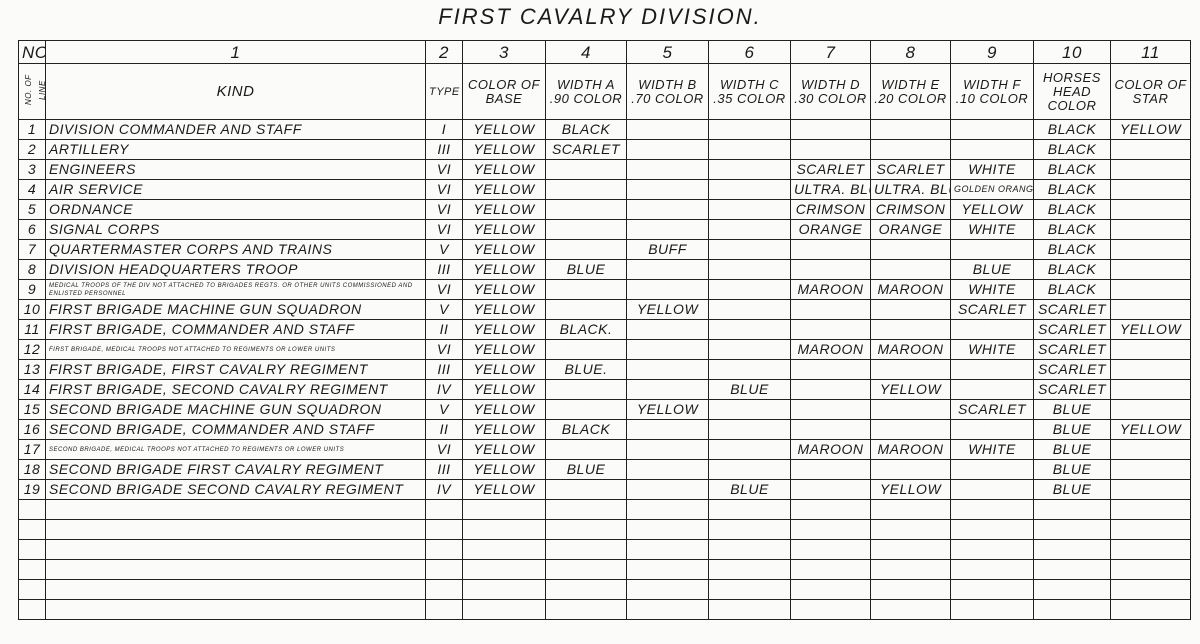 This screenshot has width=1200, height=644. I want to click on cell-col-6: BLUE, so click(749, 389).